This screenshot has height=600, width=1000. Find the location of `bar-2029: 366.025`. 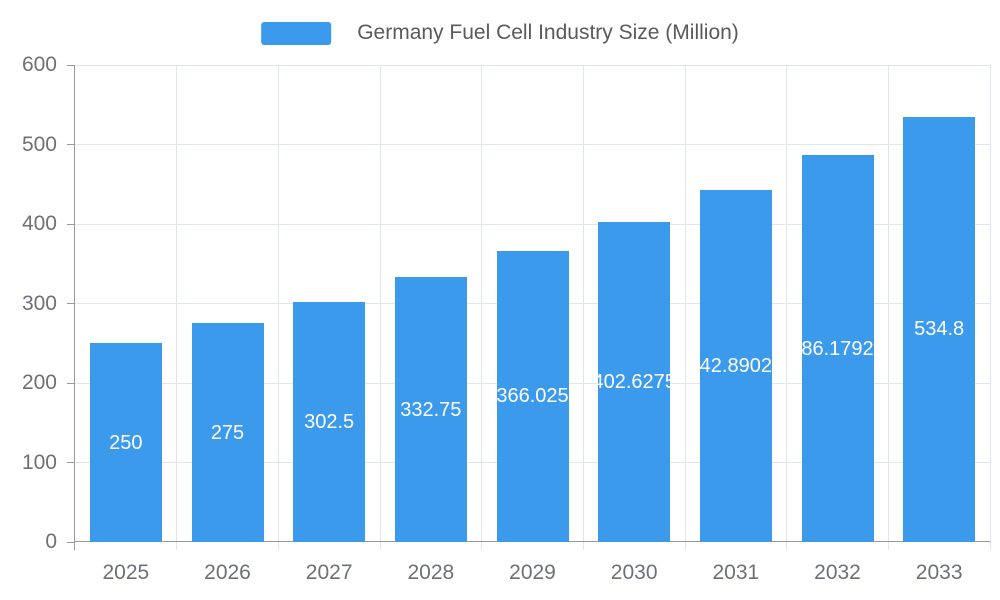

bar-2029: 366.025 is located at coordinates (532, 396).